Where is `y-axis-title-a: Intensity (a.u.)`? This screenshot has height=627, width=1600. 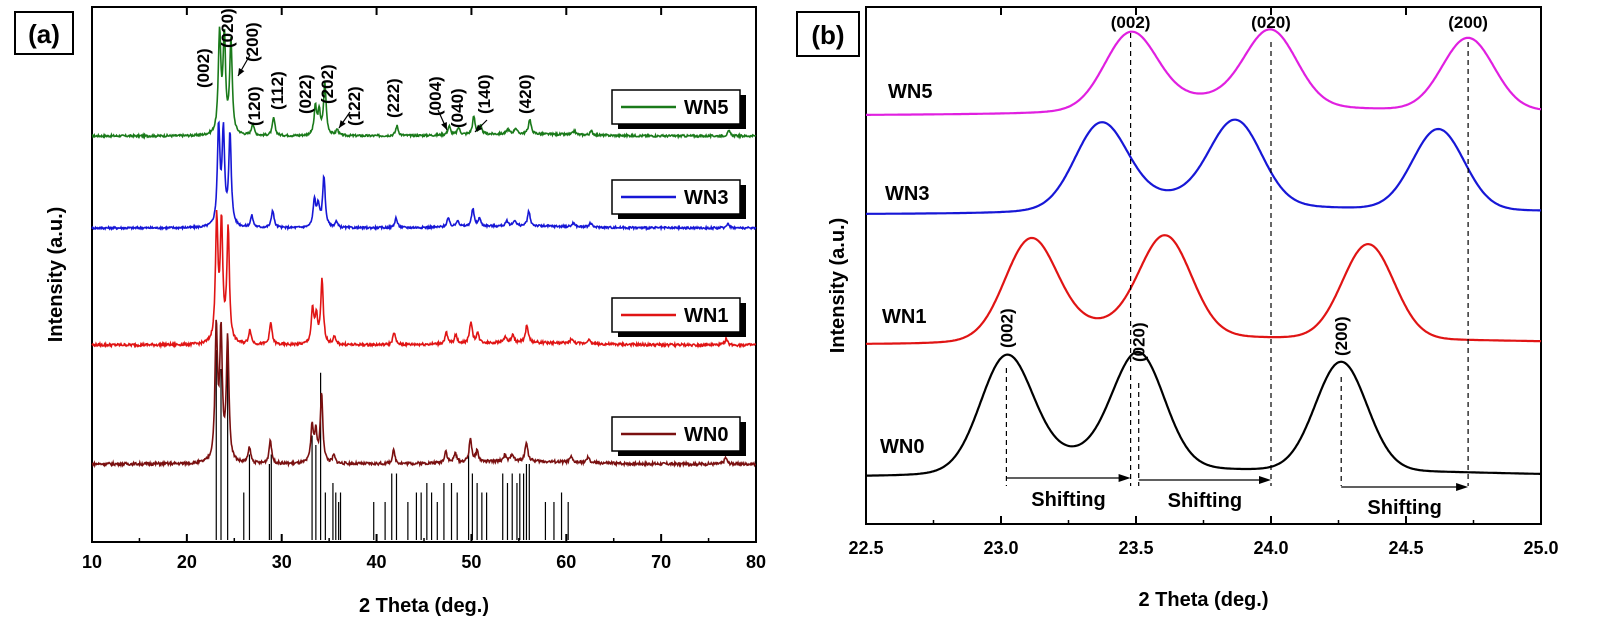
y-axis-title-a: Intensity (a.u.) is located at coordinates (56, 275).